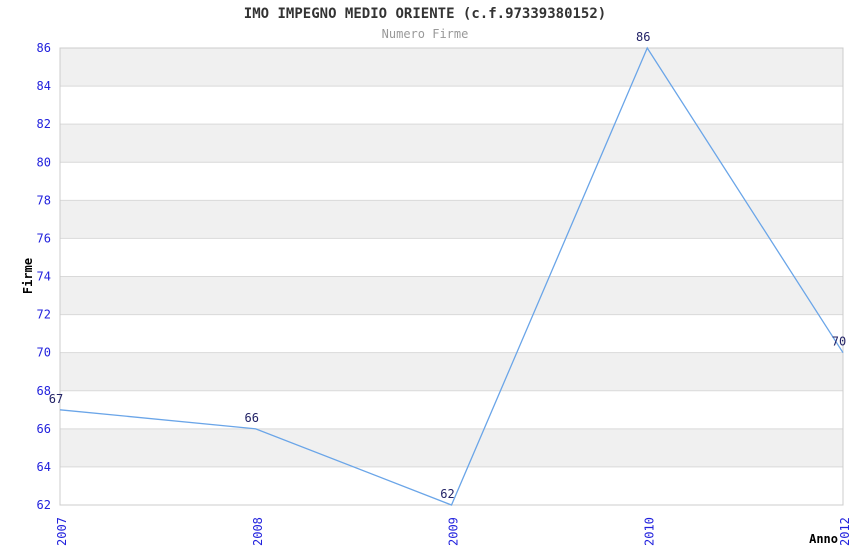 This screenshot has height=550, width=850. I want to click on x-axis-title: Anno, so click(823, 539).